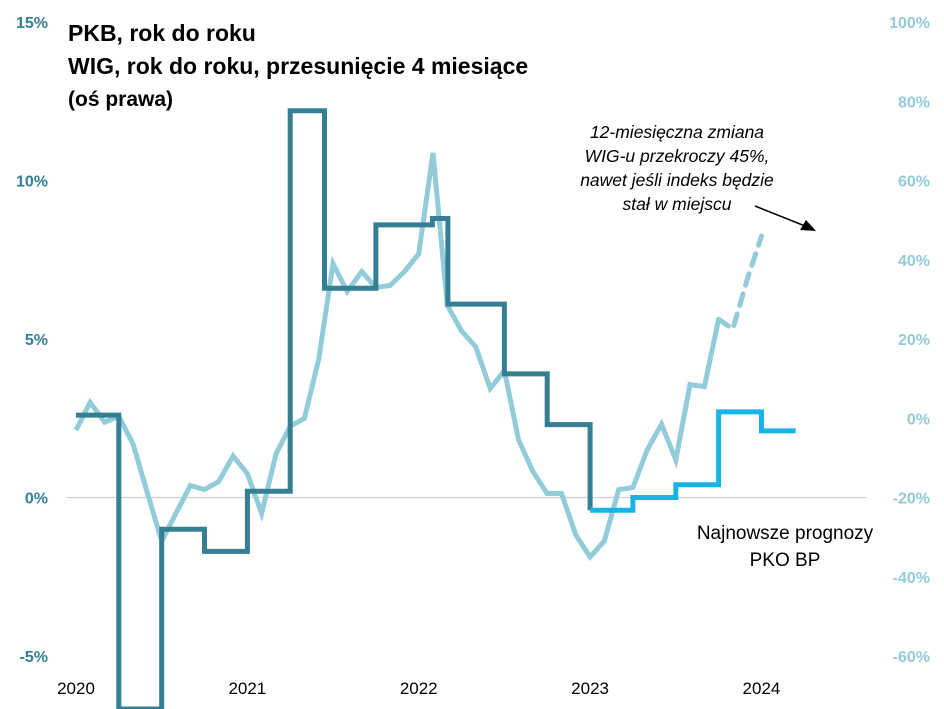  What do you see at coordinates (590, 688) in the screenshot?
I see `x-tick-label: 2023` at bounding box center [590, 688].